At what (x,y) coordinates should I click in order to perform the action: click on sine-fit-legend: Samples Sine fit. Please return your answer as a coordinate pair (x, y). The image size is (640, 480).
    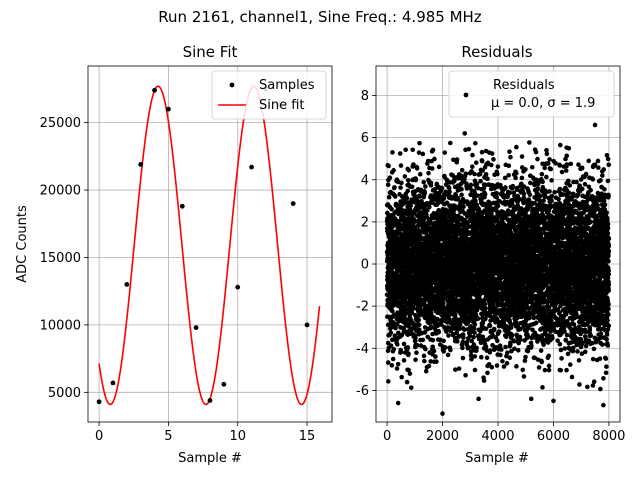
    Looking at the image, I should click on (269, 95).